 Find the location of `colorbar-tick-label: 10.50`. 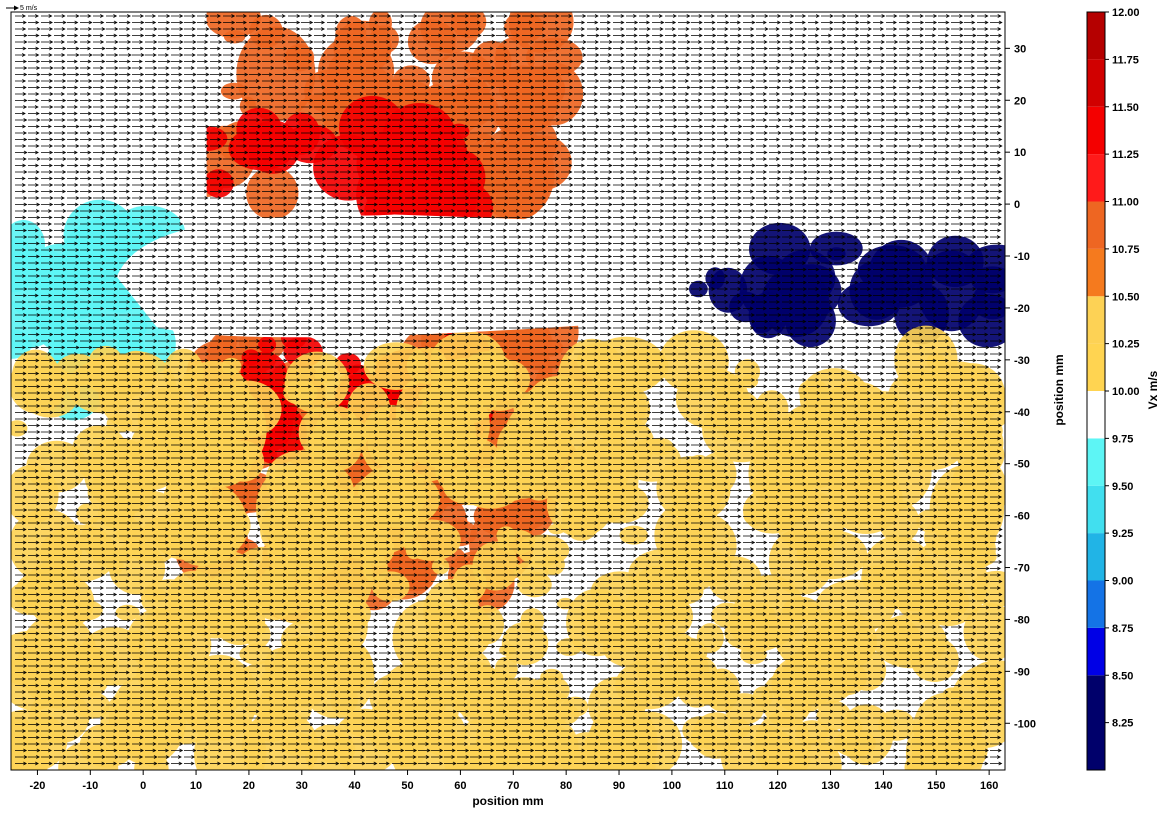

colorbar-tick-label: 10.50 is located at coordinates (1126, 297).